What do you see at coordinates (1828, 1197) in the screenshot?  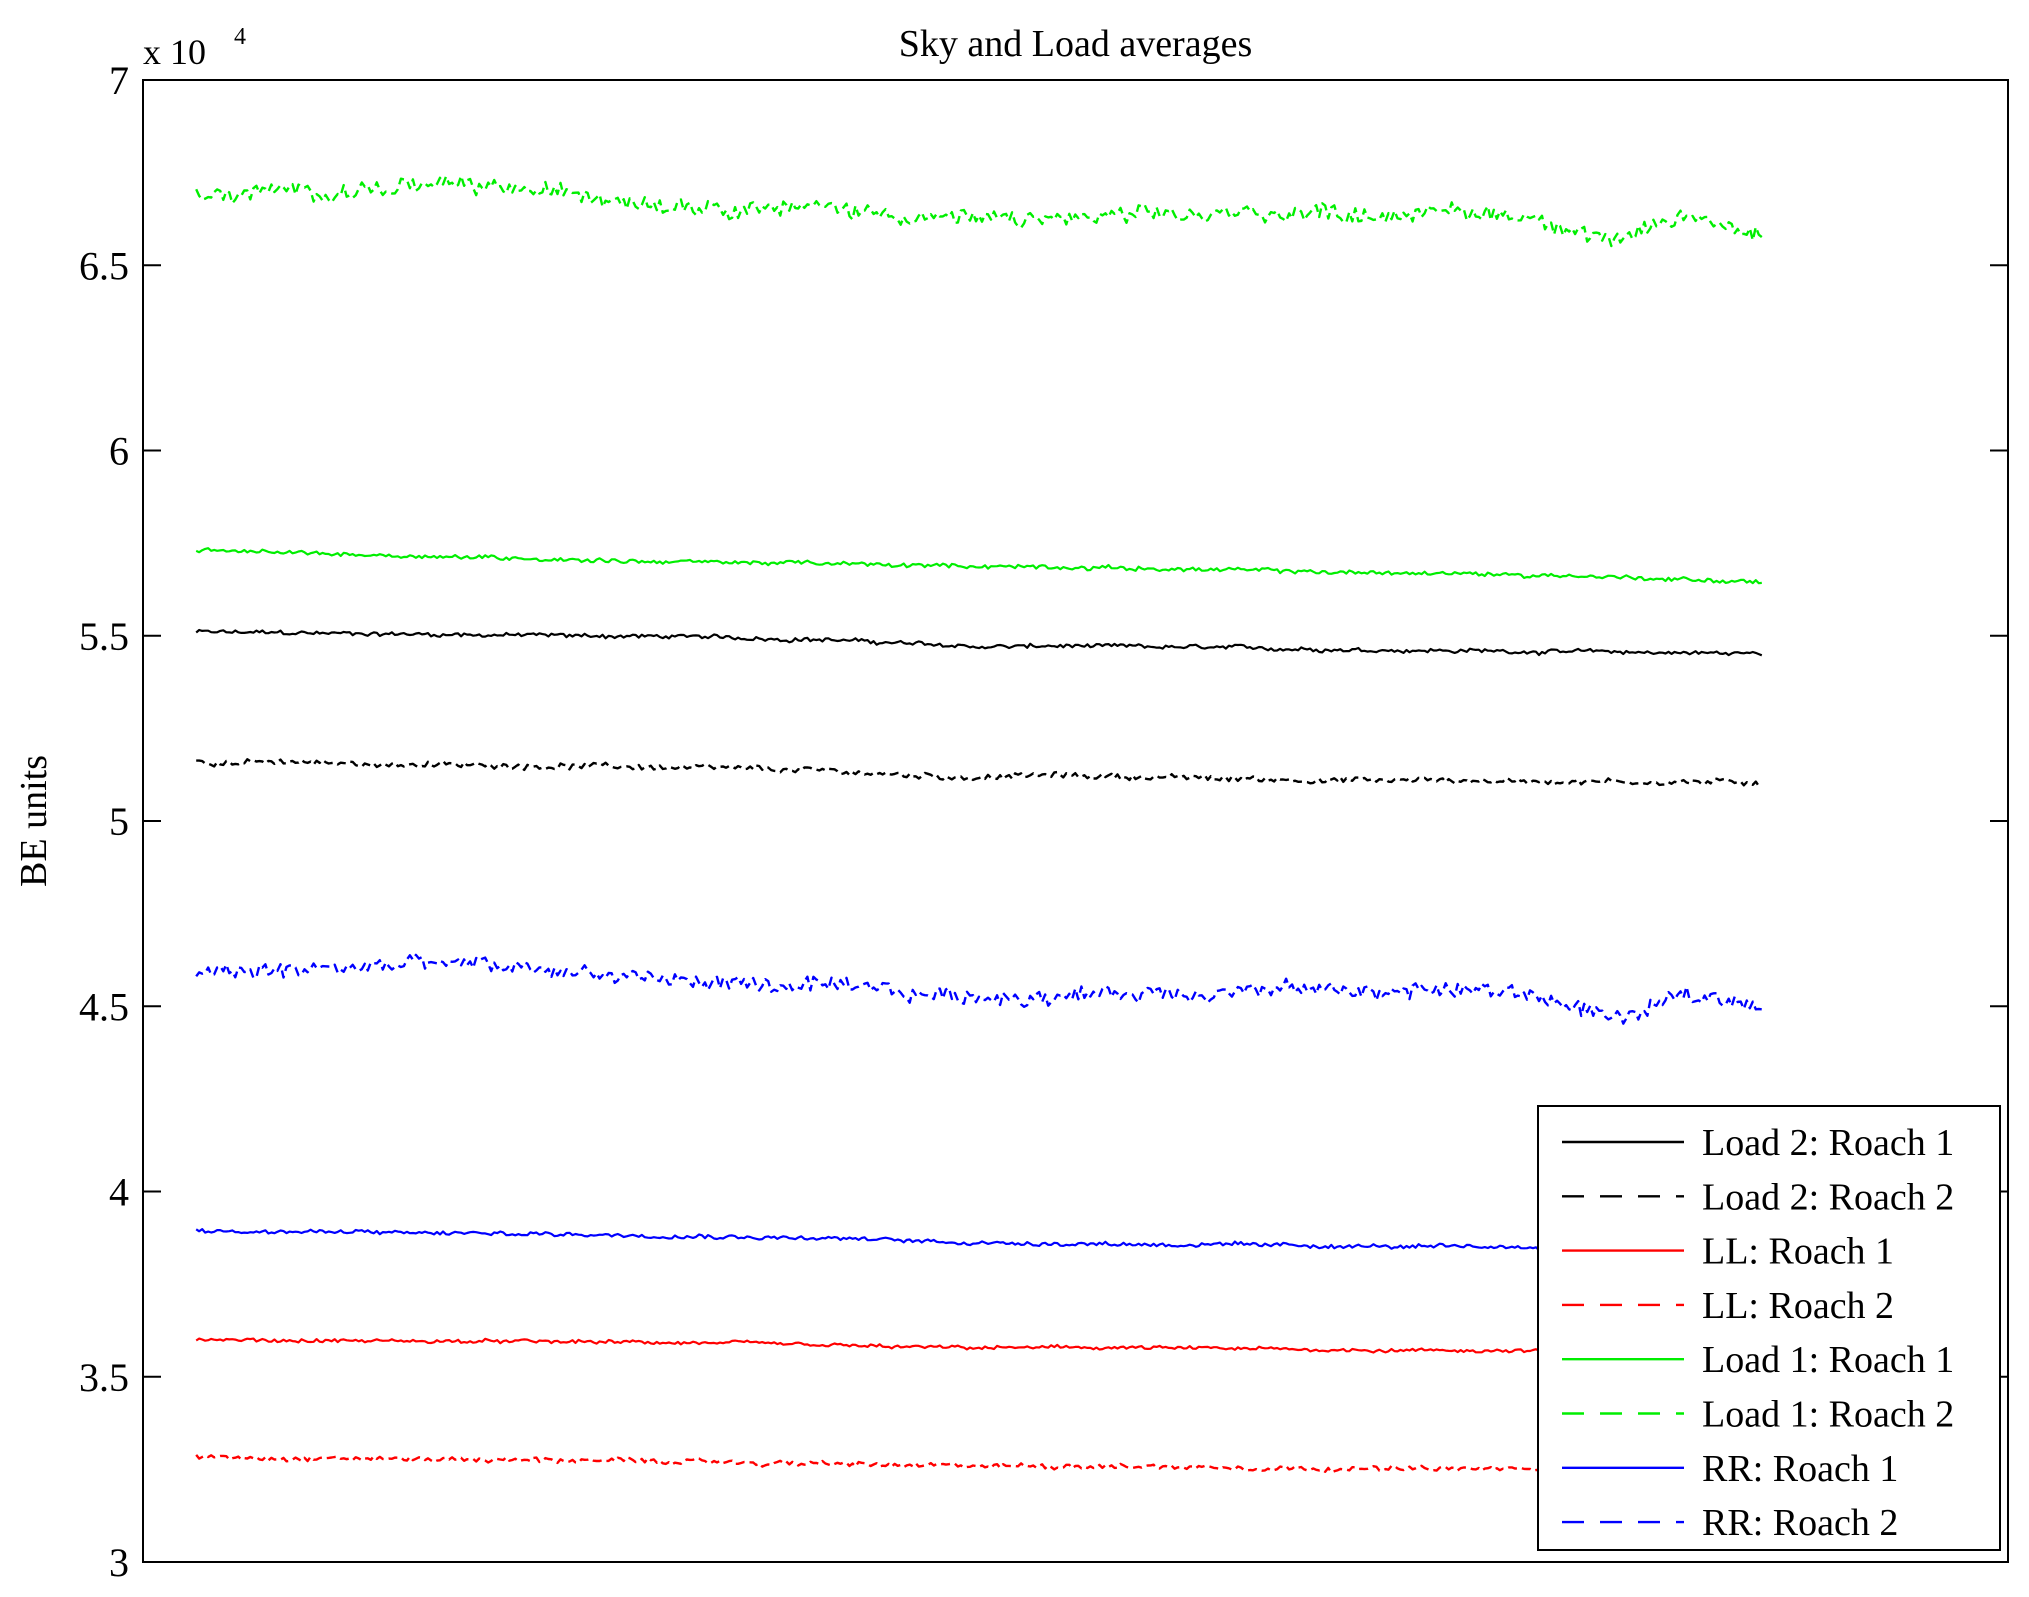 I see `legend-label: Load 2: Roach 2` at bounding box center [1828, 1197].